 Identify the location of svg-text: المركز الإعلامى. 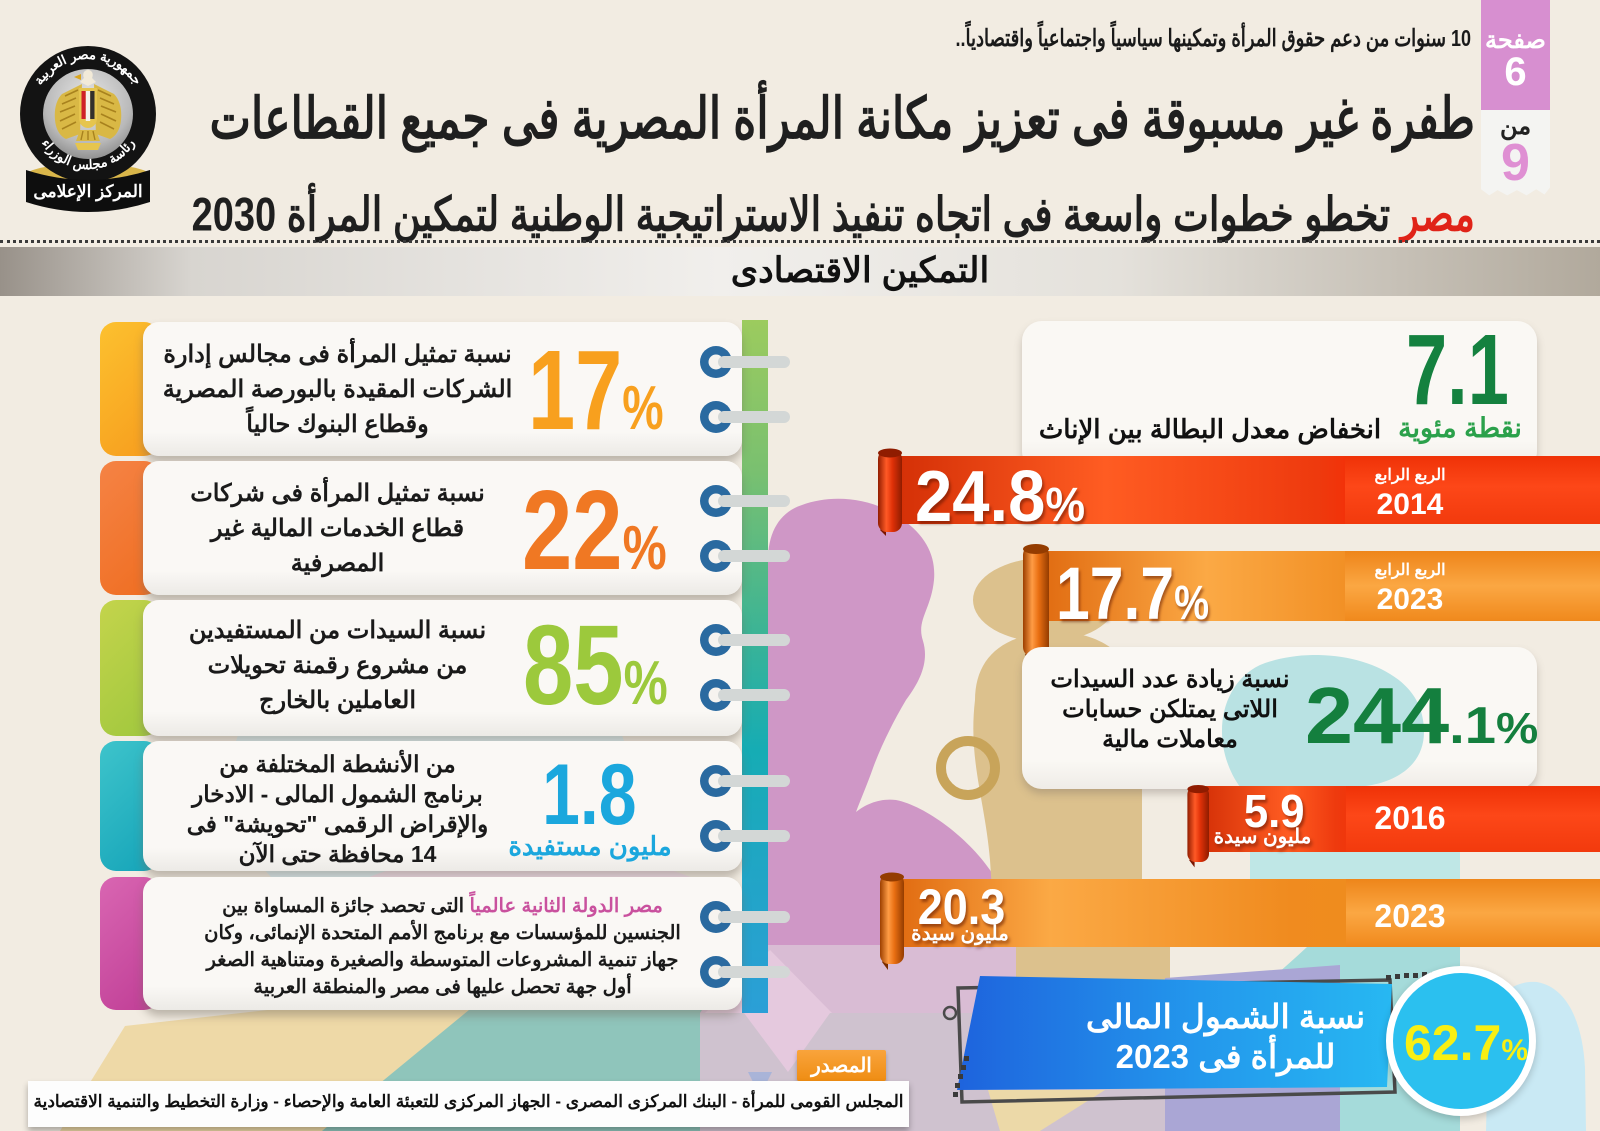
(87, 192).